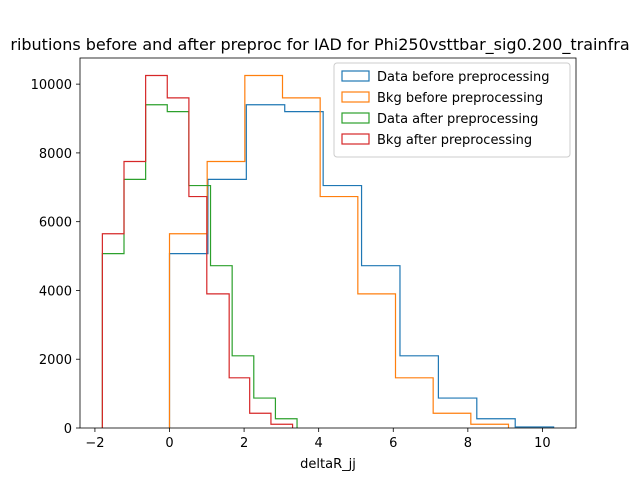 This screenshot has height=480, width=640. I want to click on x-tick-label-3: 4, so click(319, 443).